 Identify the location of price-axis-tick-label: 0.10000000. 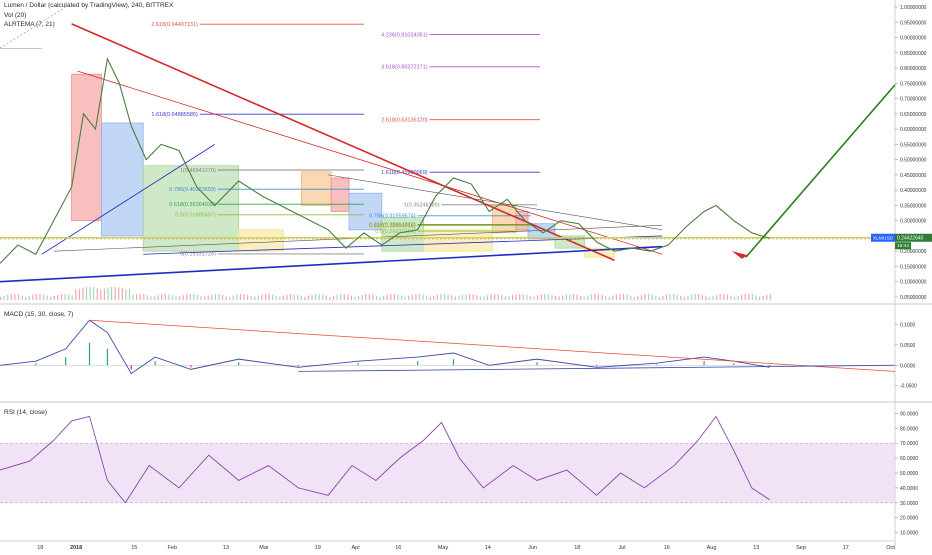
(913, 283).